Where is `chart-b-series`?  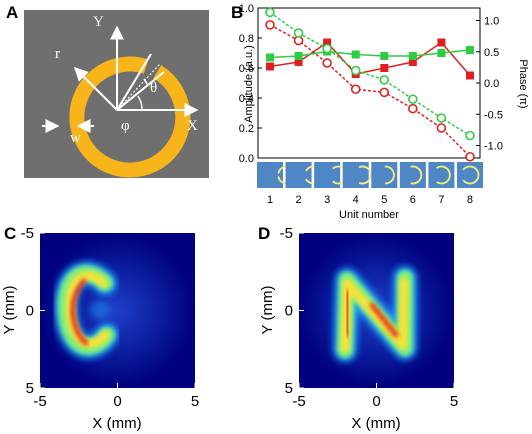 chart-b-series is located at coordinates (370, 84).